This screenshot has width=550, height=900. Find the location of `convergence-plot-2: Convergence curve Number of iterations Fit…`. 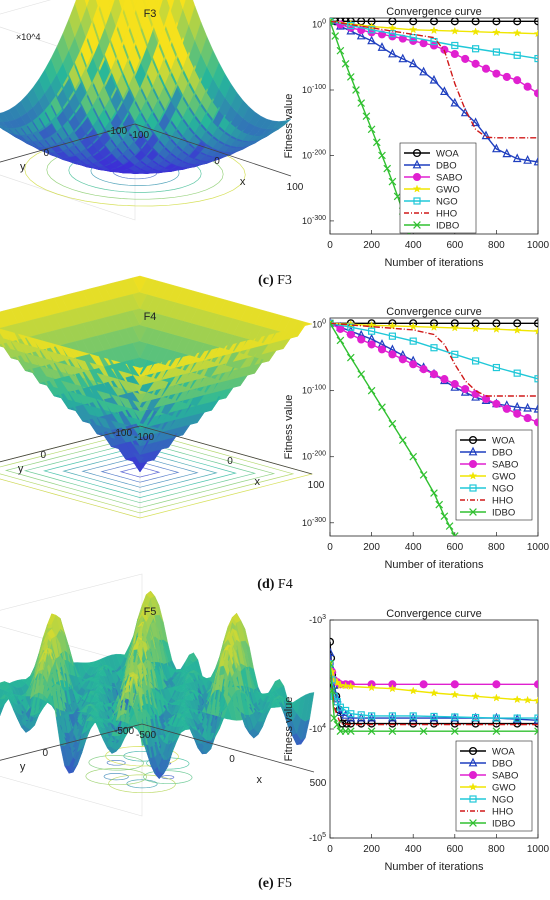

convergence-plot-2: Convergence curve Number of iterations Fit… is located at coordinates (416, 740).